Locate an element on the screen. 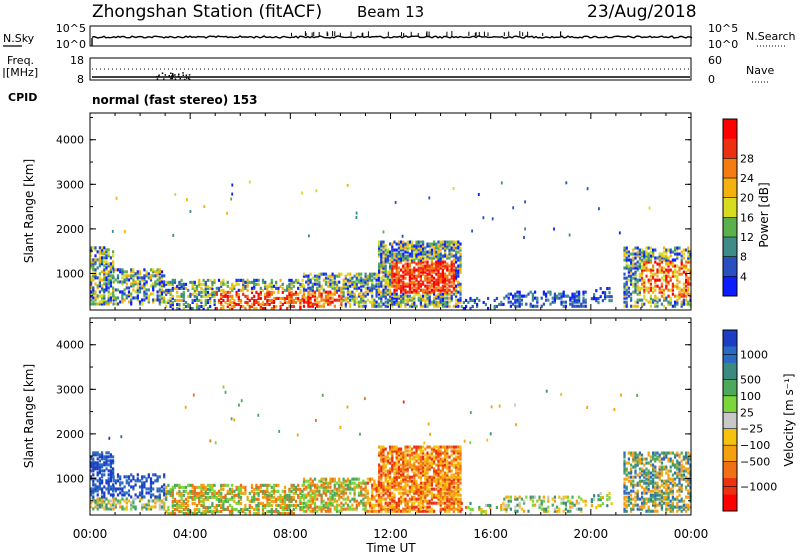  cpid-value: normal (fast stereo) 153 is located at coordinates (175, 100).